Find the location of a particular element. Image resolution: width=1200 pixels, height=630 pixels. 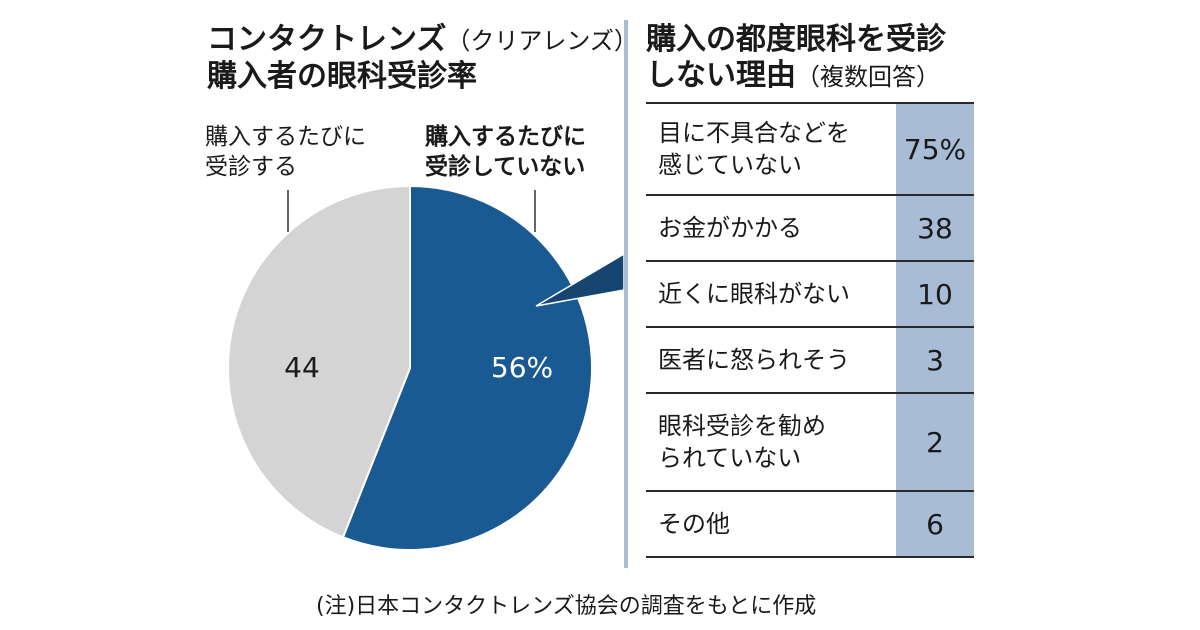

reasons-title-line1: 購入の都度眼科を受診 is located at coordinates (796, 39).